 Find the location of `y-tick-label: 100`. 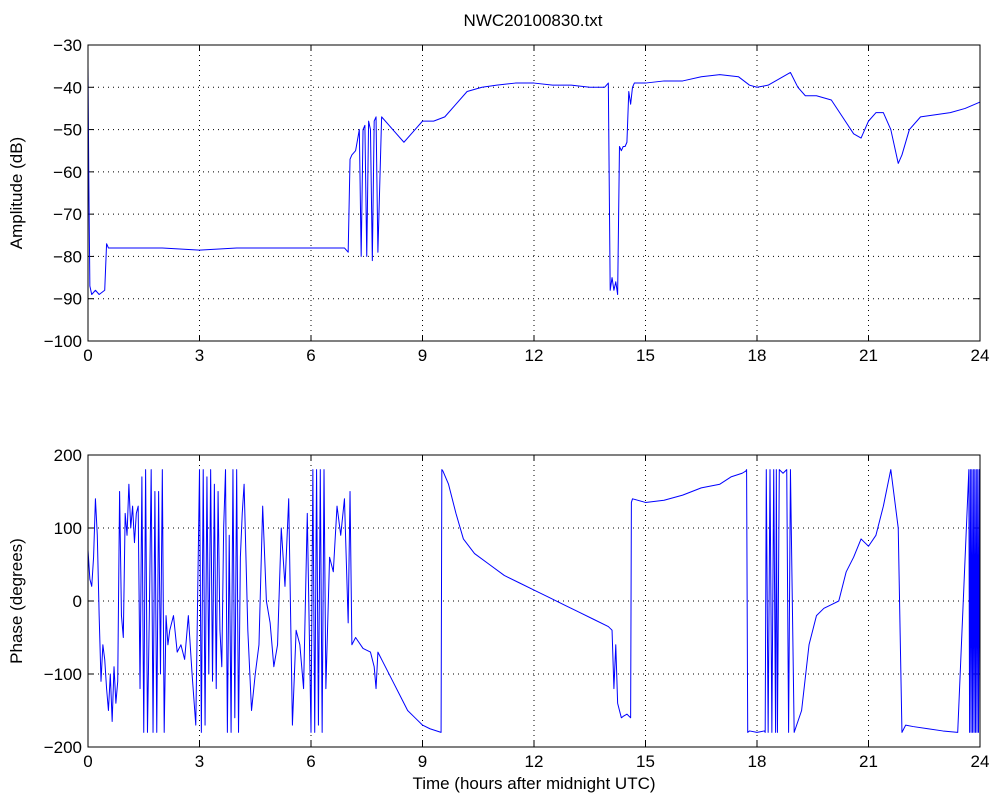

y-tick-label: 100 is located at coordinates (68, 528).